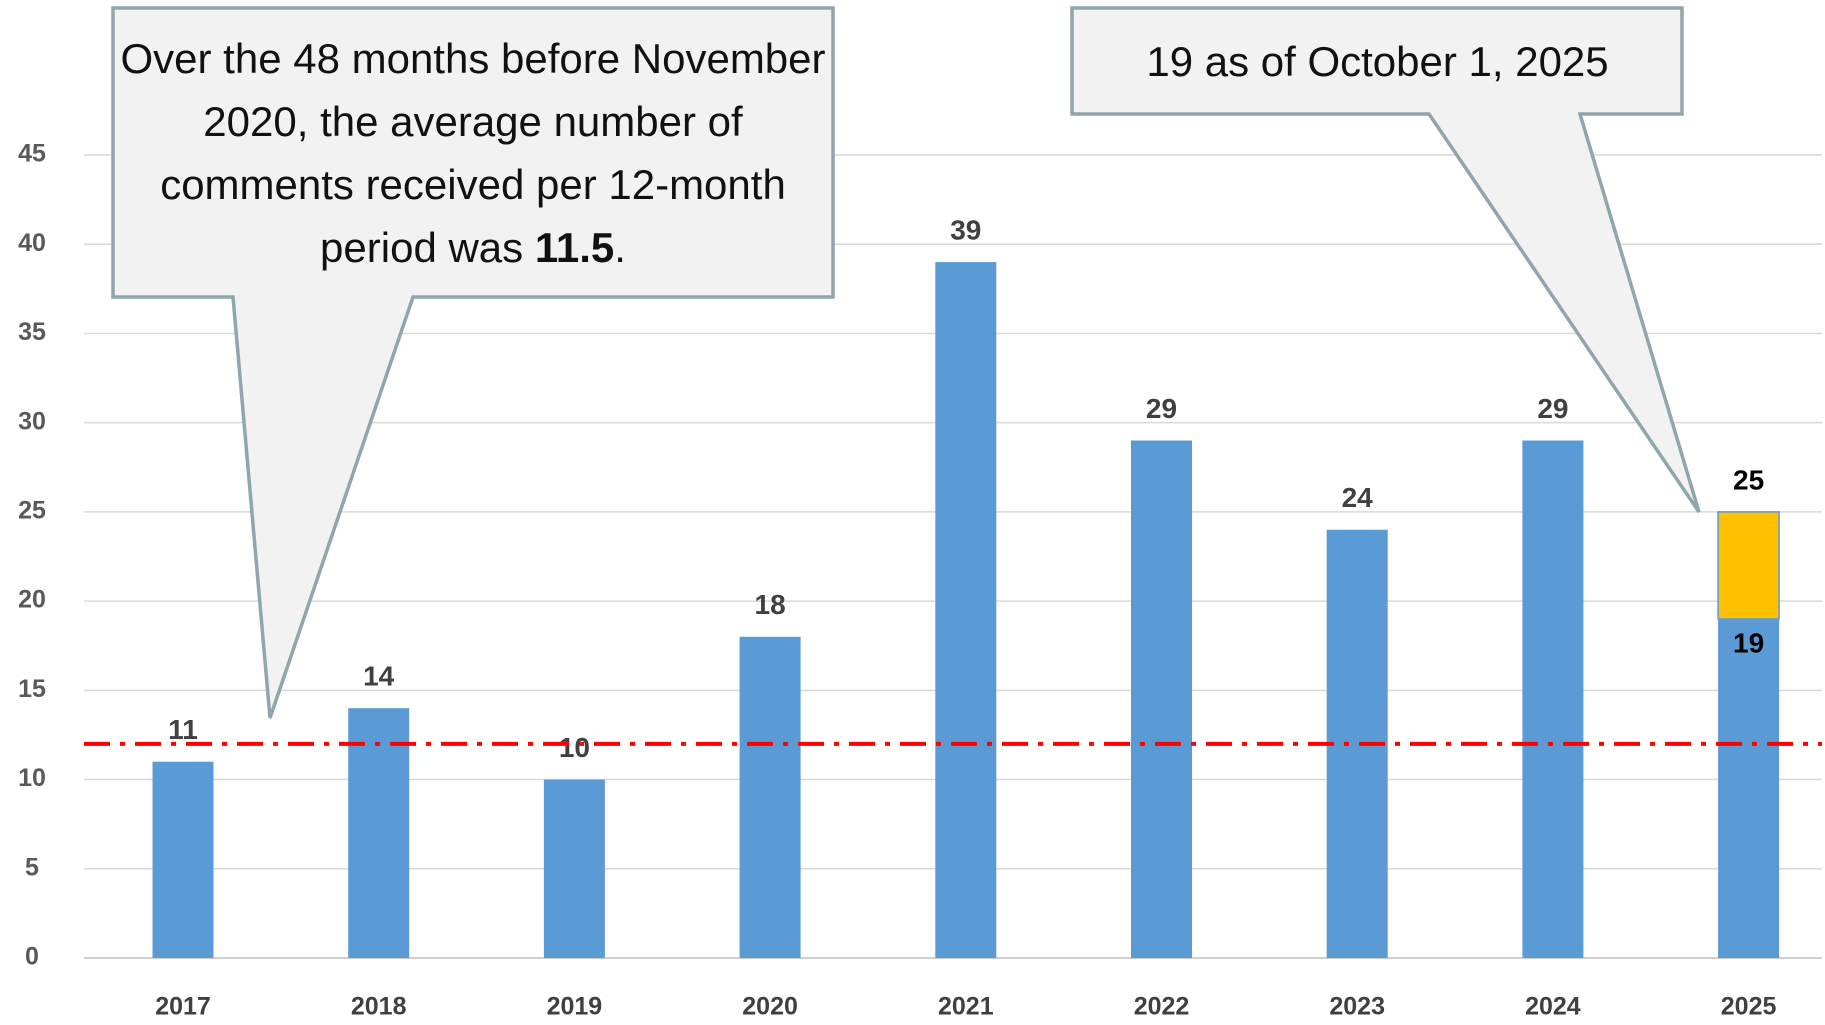 This screenshot has width=1825, height=1025. What do you see at coordinates (32, 332) in the screenshot?
I see `y-tick-label: 35` at bounding box center [32, 332].